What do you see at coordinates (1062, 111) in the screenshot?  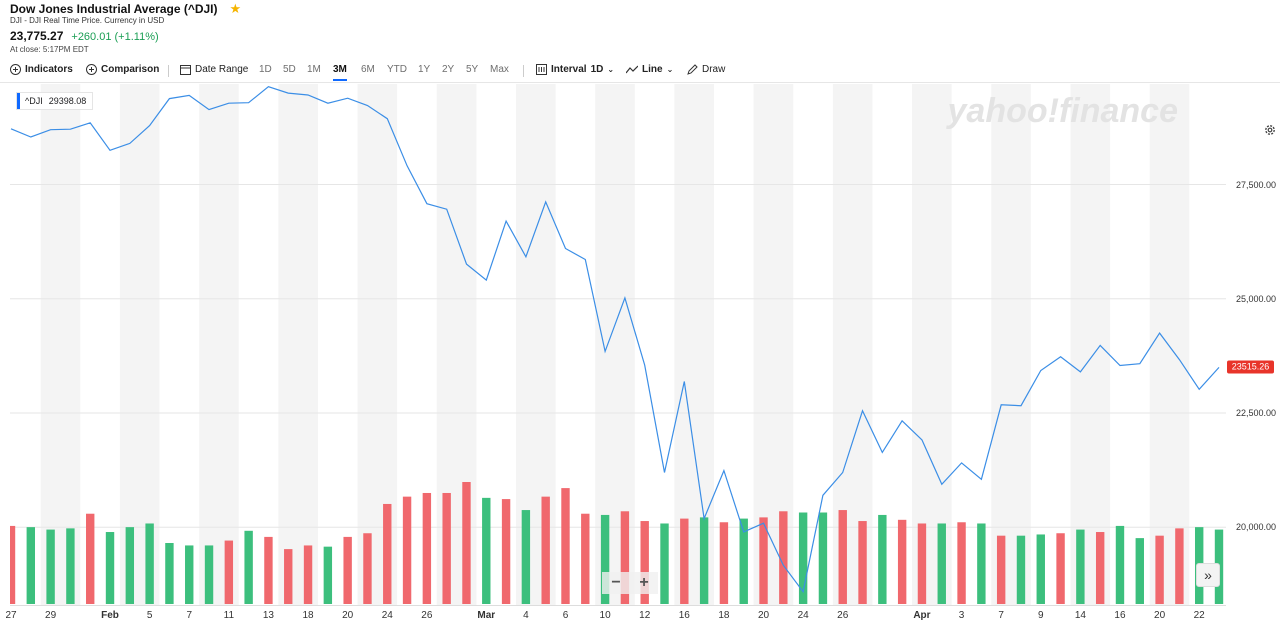 I see `yahoo-finance-watermark: yahoo!finance` at bounding box center [1062, 111].